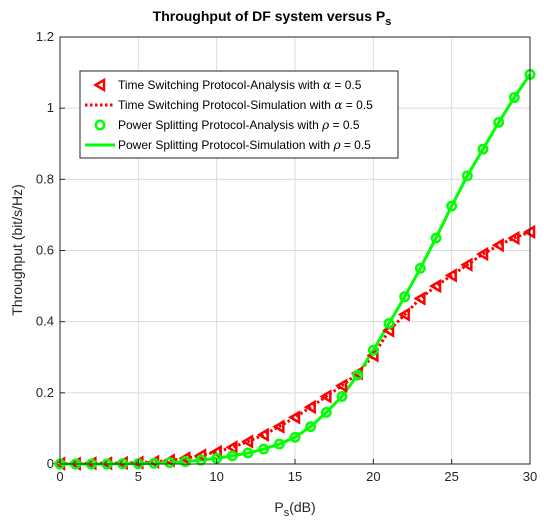 This screenshot has height=525, width=544. Describe the element at coordinates (50, 463) in the screenshot. I see `y-tick-label: 0` at that location.